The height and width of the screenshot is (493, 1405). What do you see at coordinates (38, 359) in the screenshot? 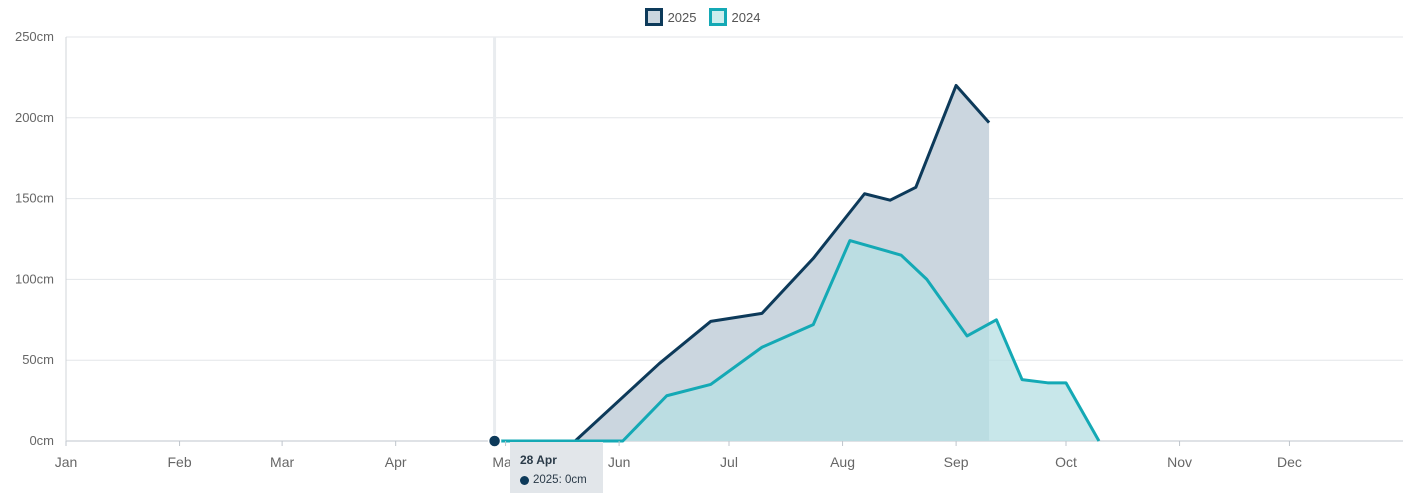
I see `y-tick-label: 50cm` at bounding box center [38, 359].